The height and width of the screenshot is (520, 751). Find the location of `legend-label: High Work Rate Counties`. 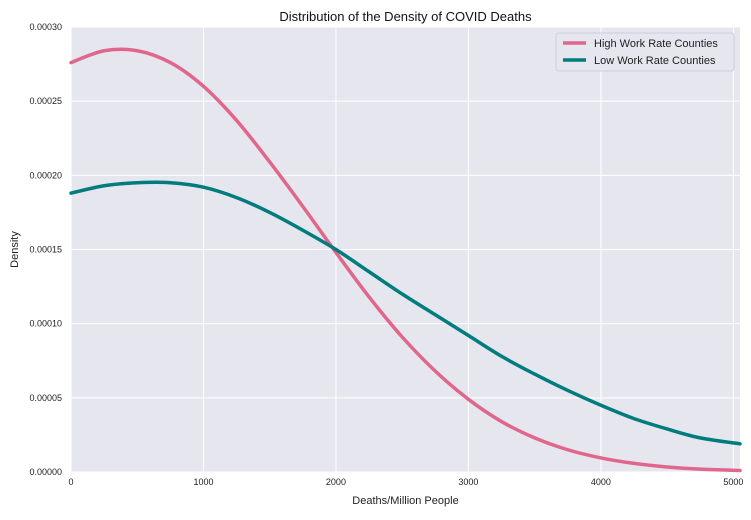

legend-label: High Work Rate Counties is located at coordinates (656, 44).